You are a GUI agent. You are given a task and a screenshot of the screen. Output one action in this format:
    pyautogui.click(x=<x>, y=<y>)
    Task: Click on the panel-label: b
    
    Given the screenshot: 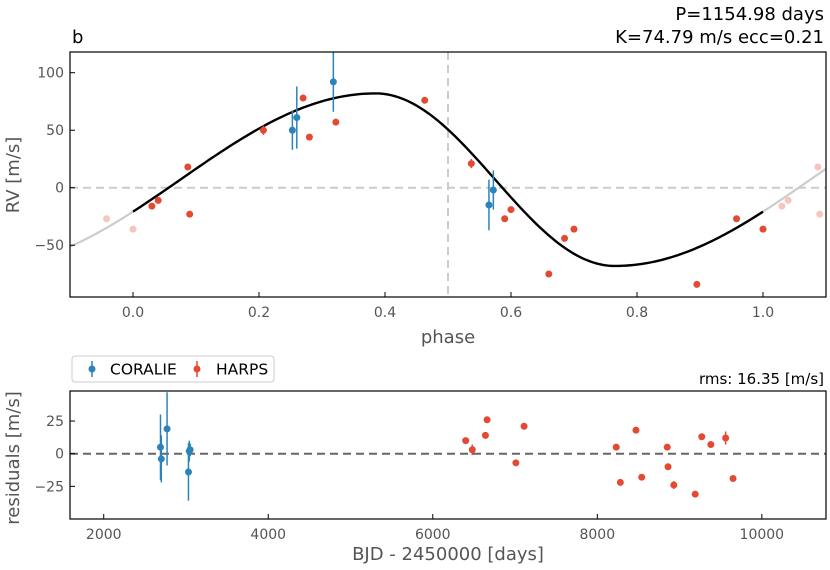 What is the action you would take?
    pyautogui.click(x=77, y=37)
    